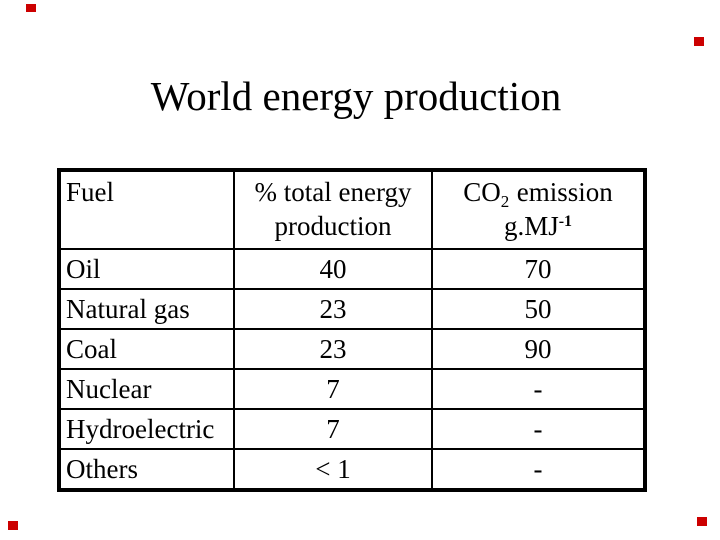 This screenshot has width=720, height=540. I want to click on corner-marker-top-right, so click(699, 41).